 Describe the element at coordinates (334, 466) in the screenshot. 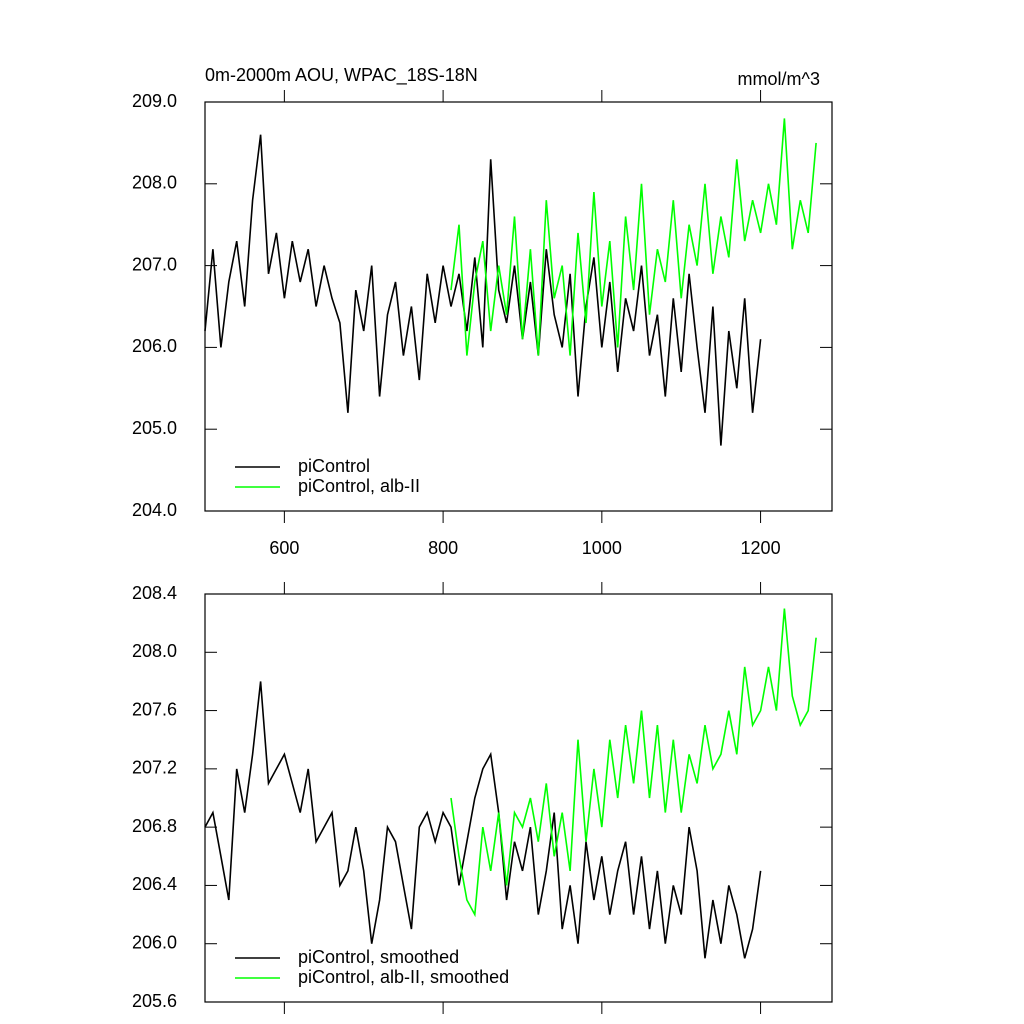

I see `legend-label: piControl` at that location.